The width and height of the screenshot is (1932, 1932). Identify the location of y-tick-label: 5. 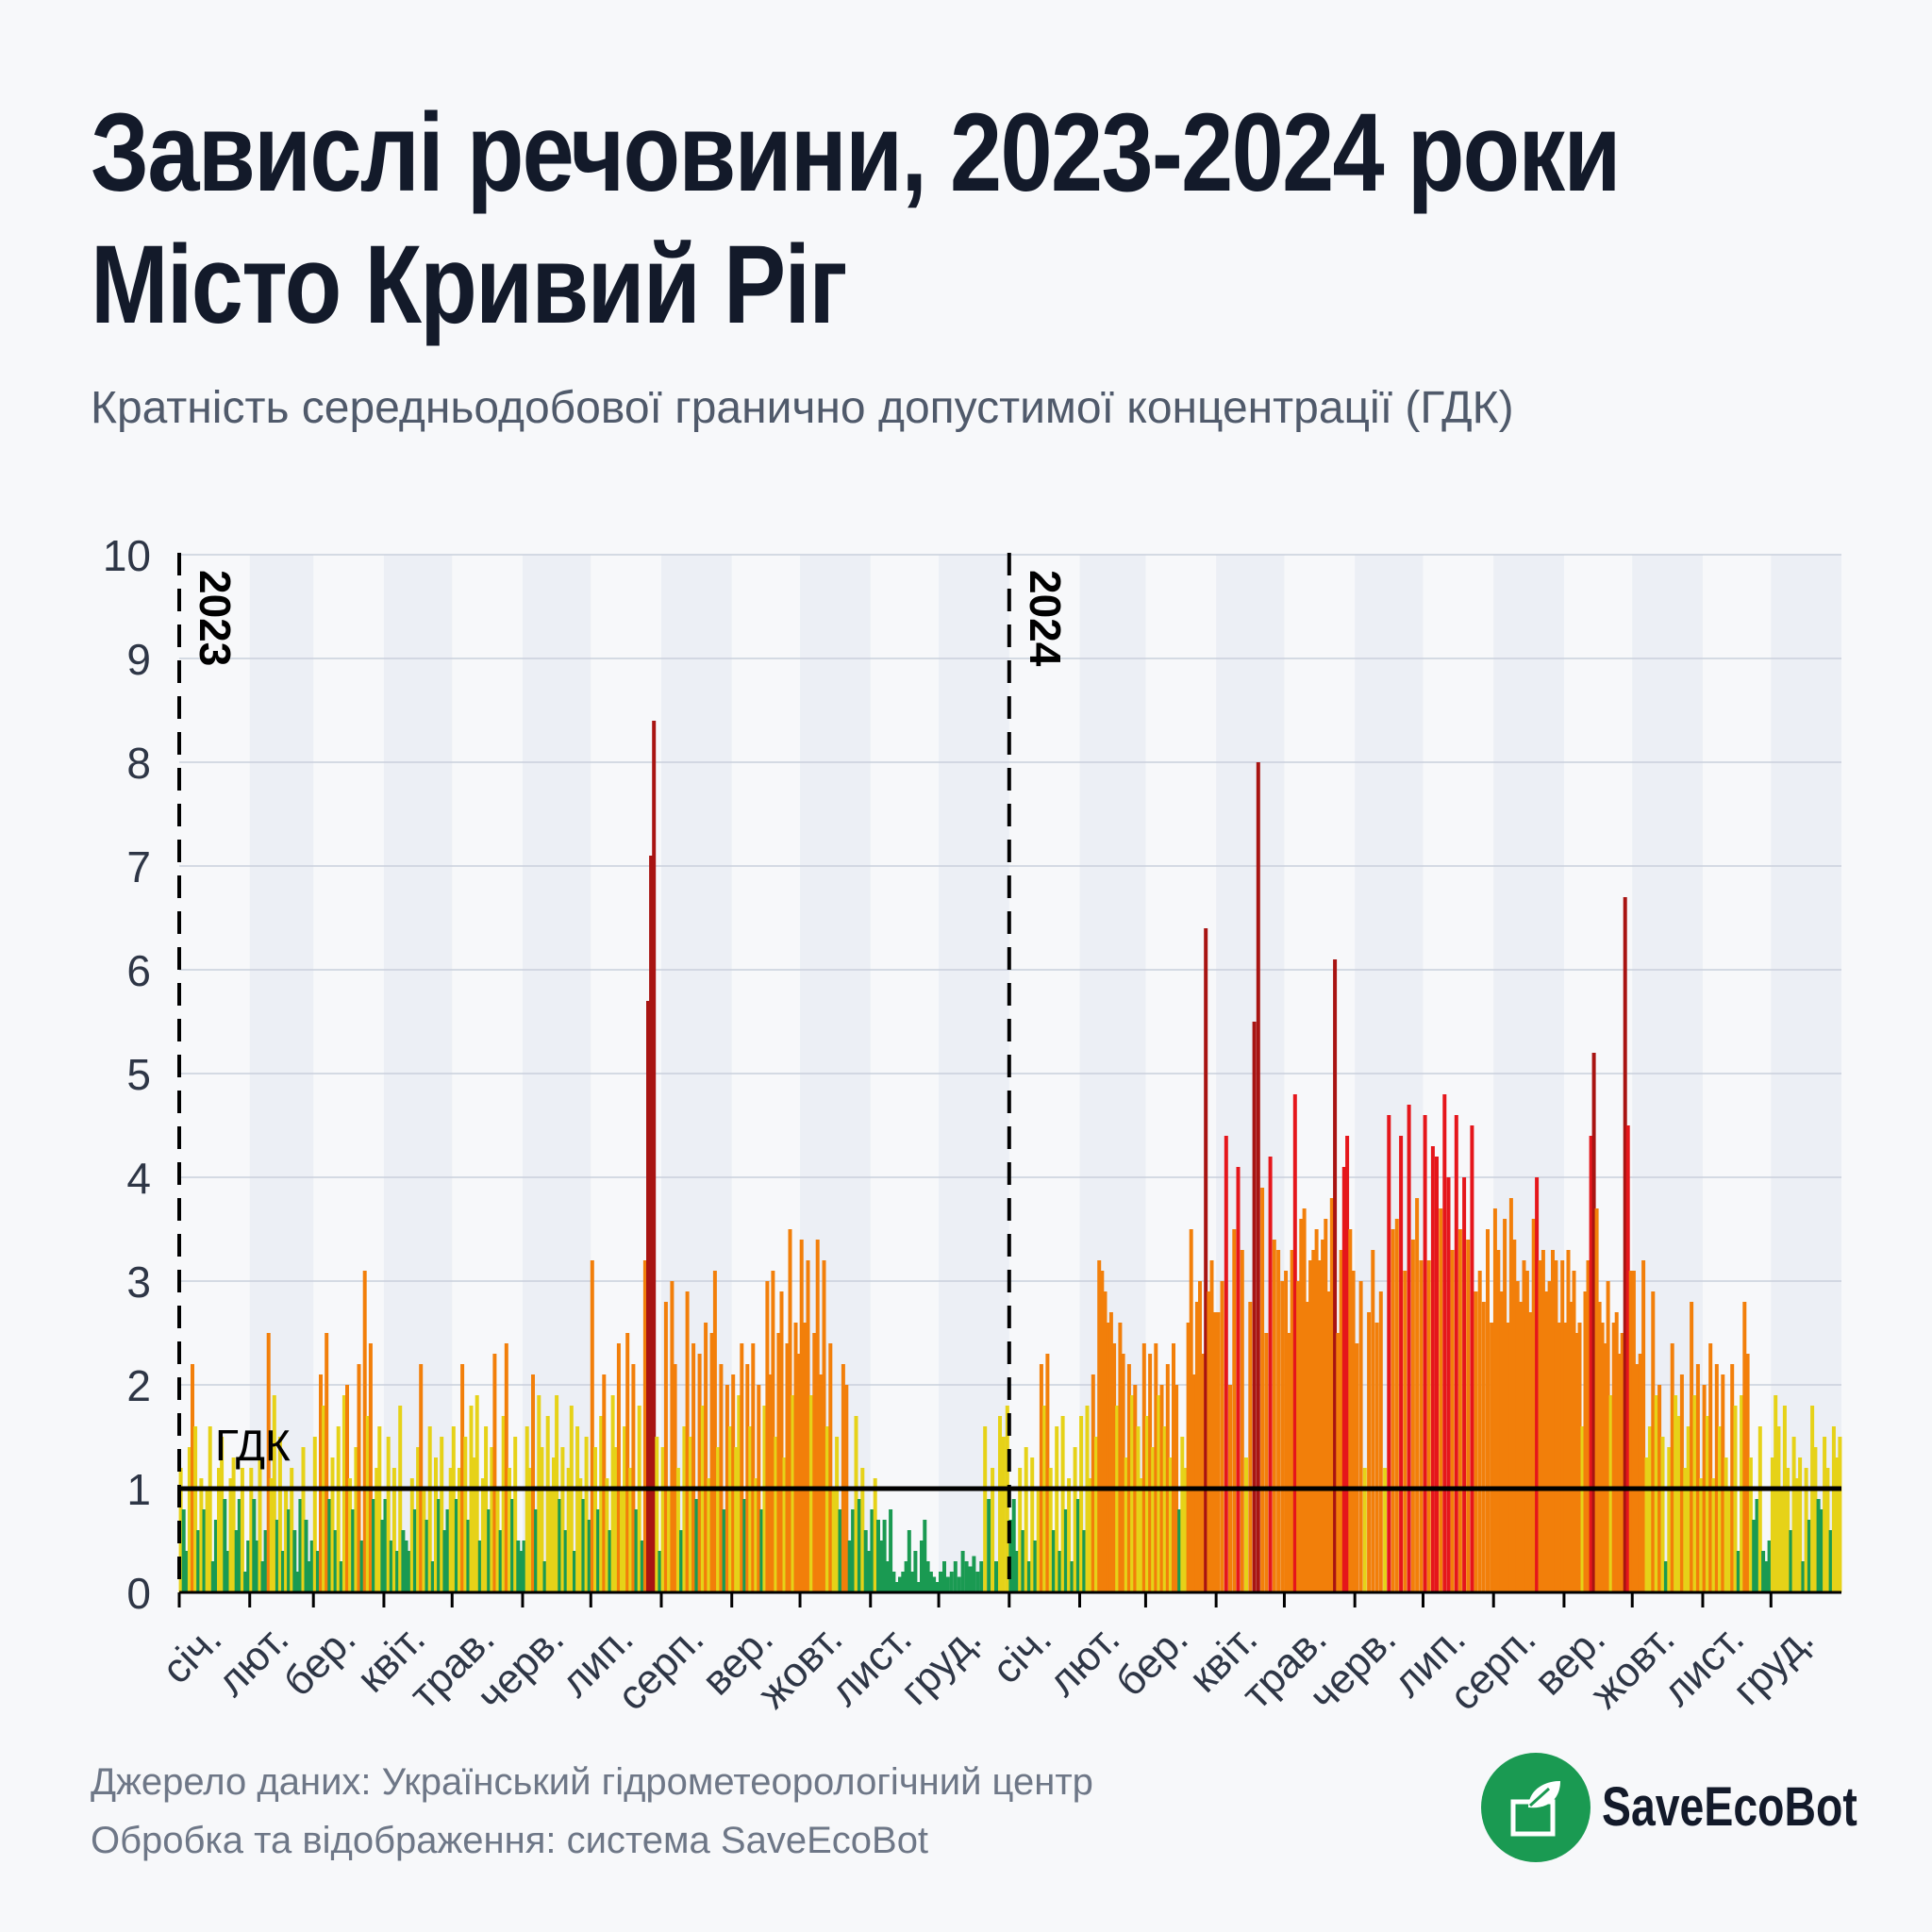
(138, 1074).